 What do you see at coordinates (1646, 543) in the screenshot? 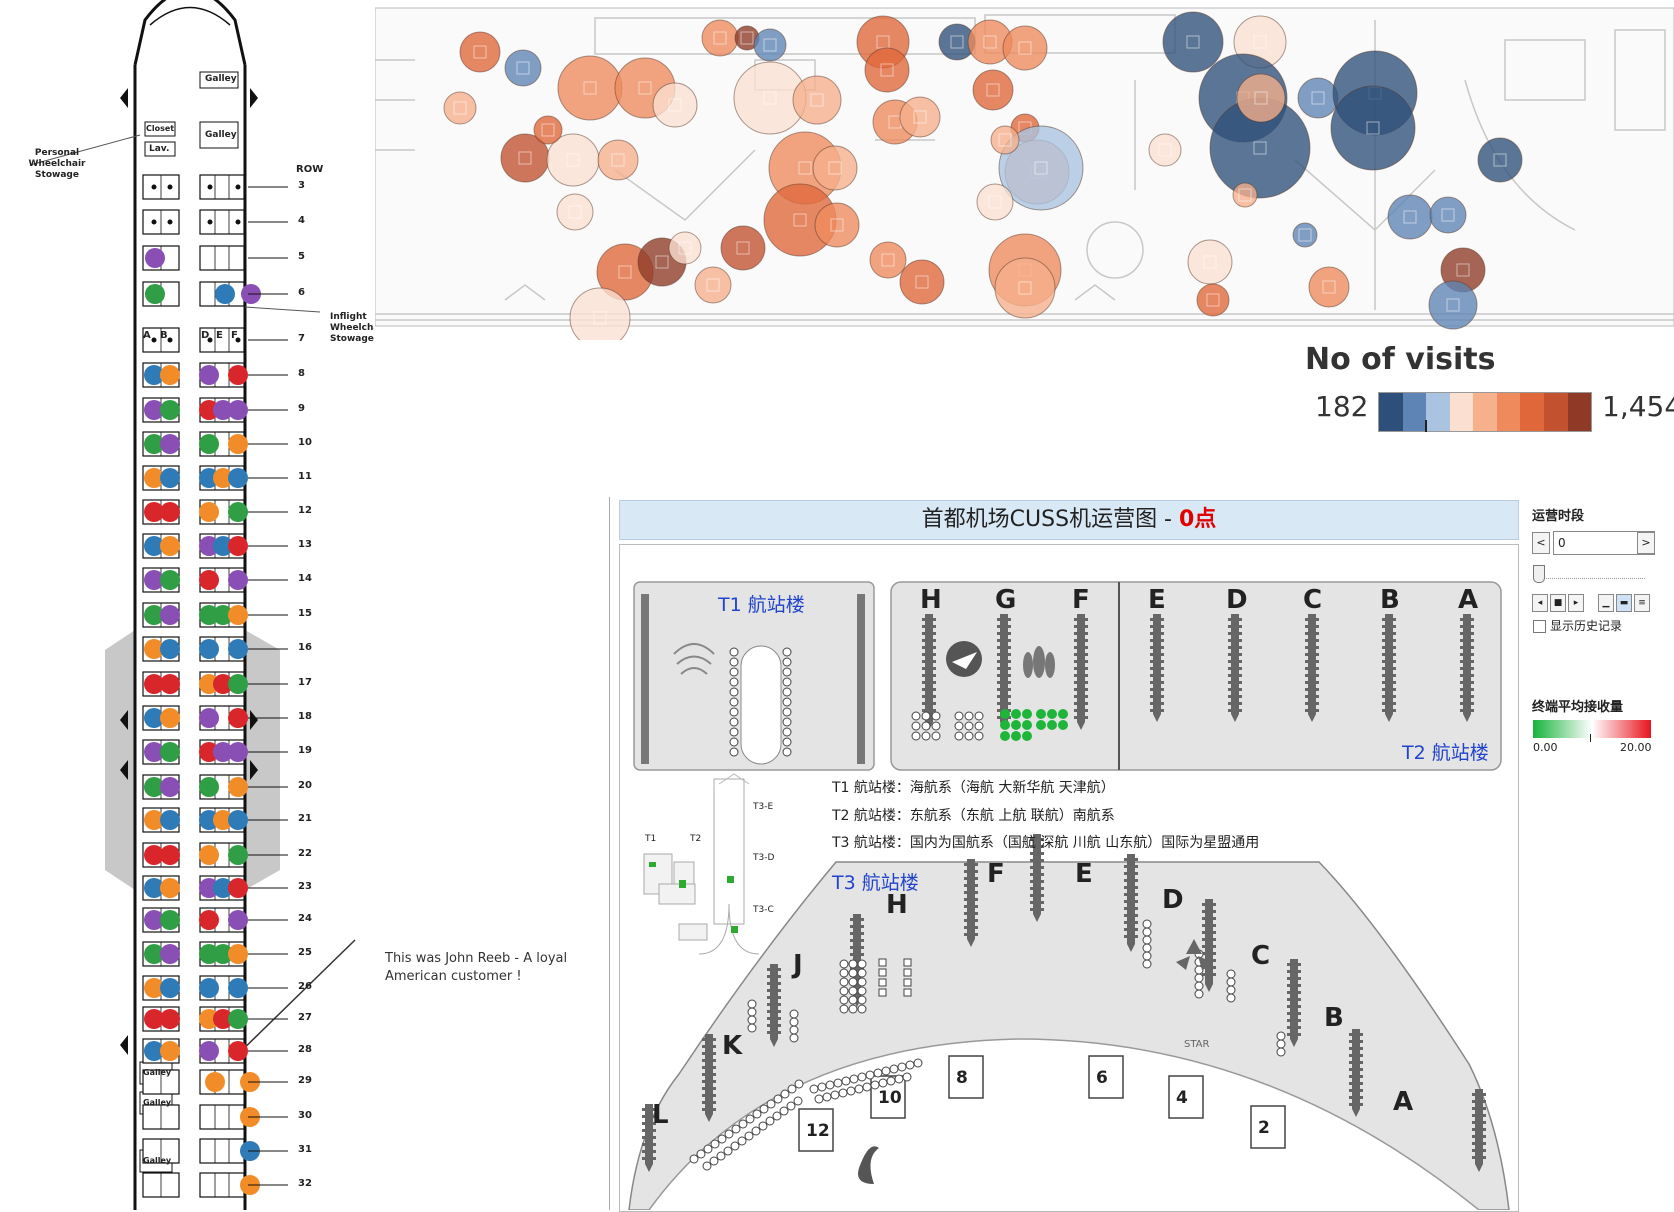
I see `next-hour-button: >` at bounding box center [1646, 543].